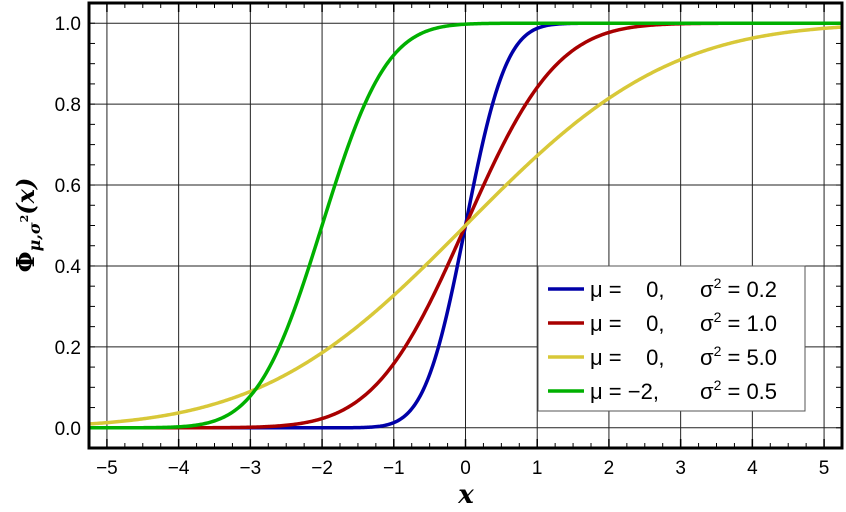 The image size is (846, 512). I want to click on y-axis-label: Φμ,σ2(x), so click(27, 225).